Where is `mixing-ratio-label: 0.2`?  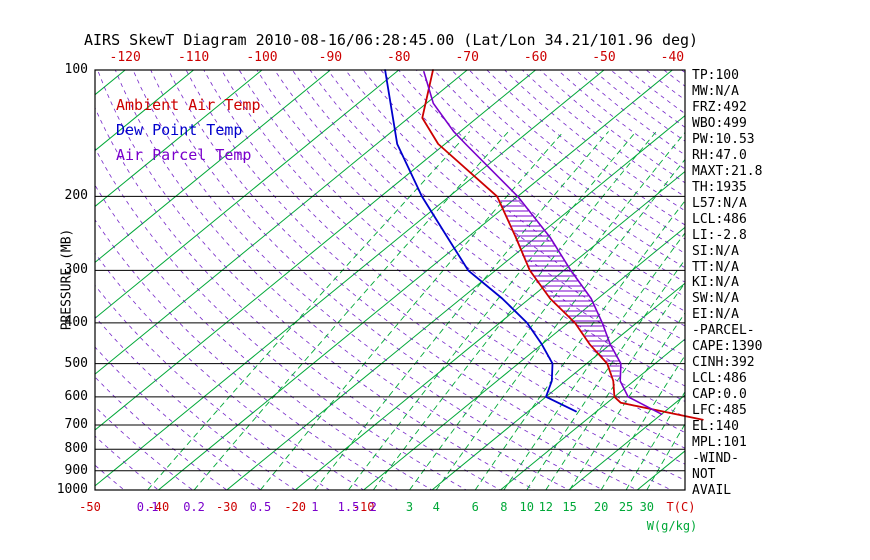
mixing-ratio-label: 0.2 is located at coordinates (194, 507).